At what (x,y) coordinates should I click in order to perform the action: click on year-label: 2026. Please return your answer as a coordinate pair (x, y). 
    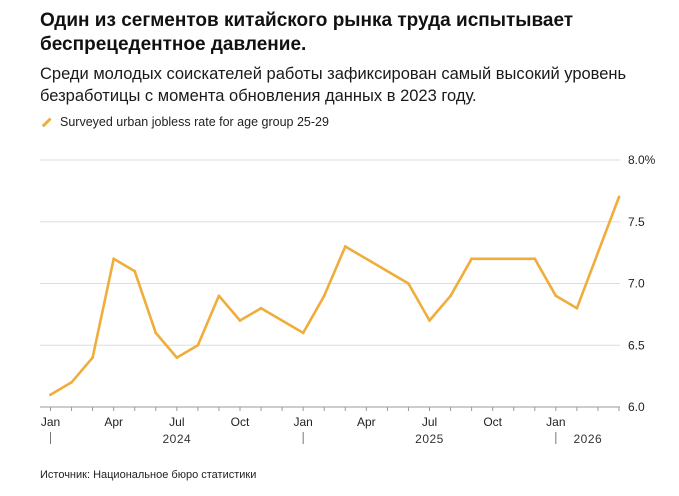
    Looking at the image, I should click on (587, 439).